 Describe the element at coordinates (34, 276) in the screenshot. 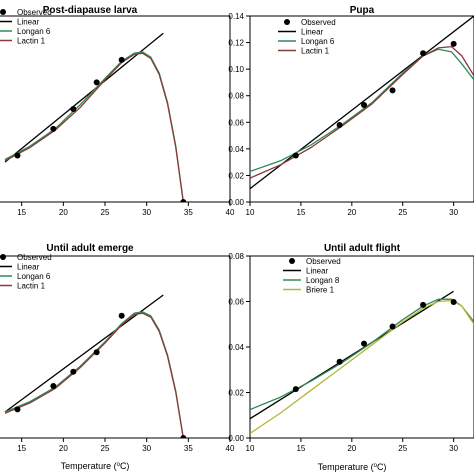

I see `chart-3-legend-label: Longan 6` at that location.